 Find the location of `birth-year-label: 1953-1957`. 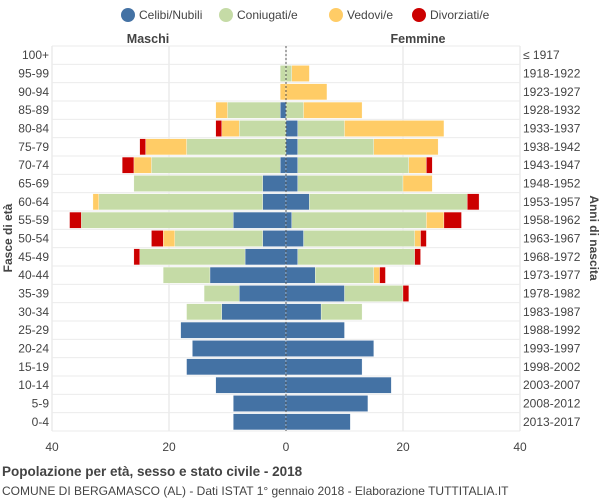

birth-year-label: 1953-1957 is located at coordinates (552, 202).